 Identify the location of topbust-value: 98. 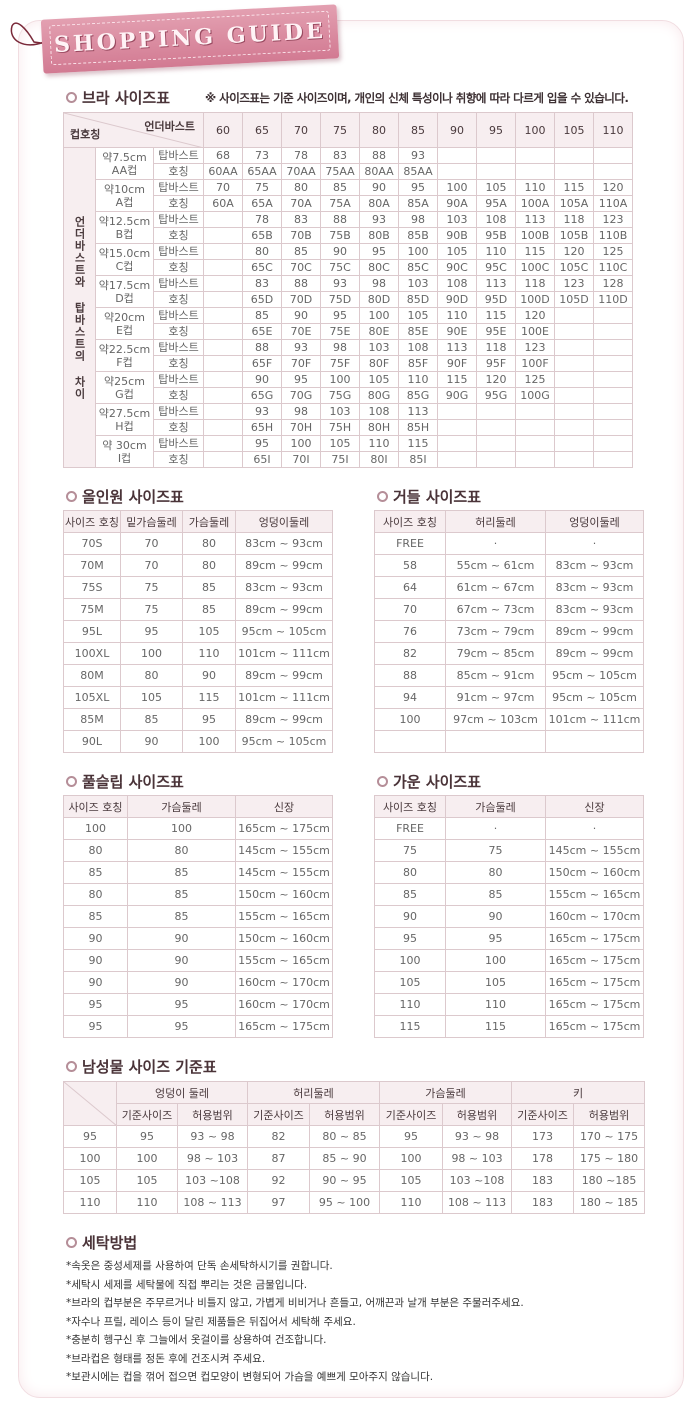
(301, 411).